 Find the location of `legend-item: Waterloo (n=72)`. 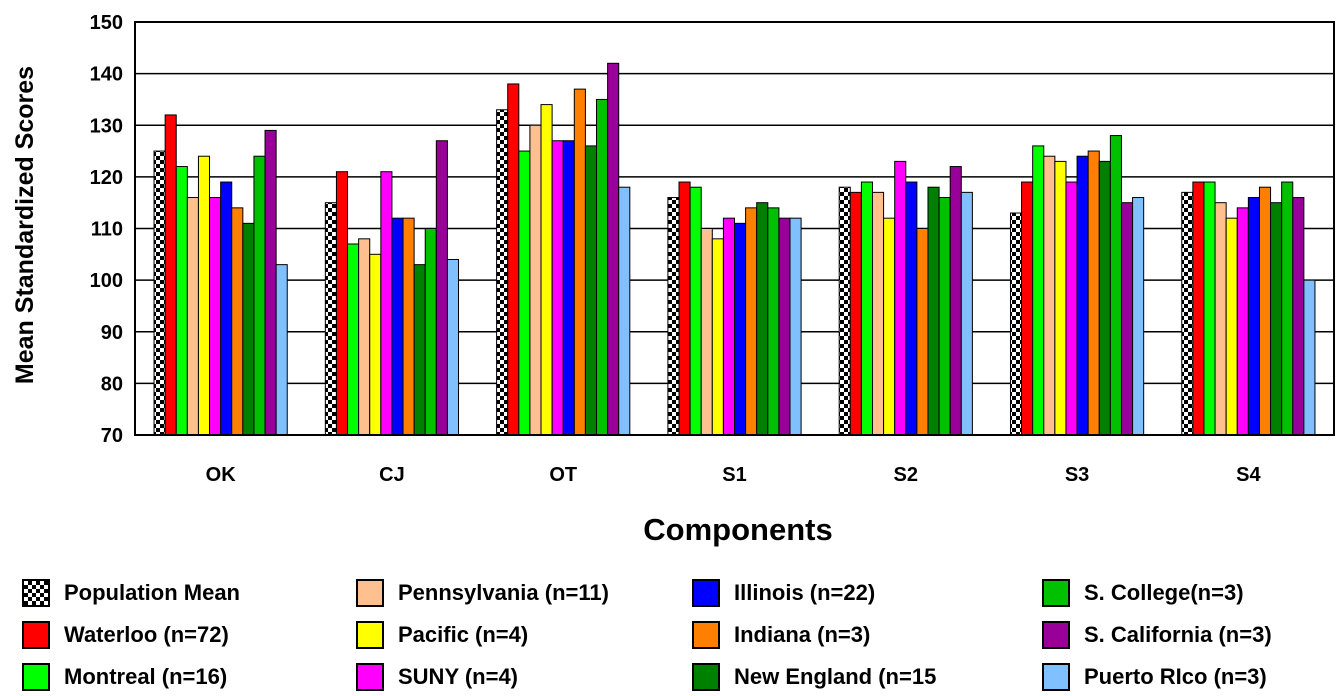

legend-item: Waterloo (n=72) is located at coordinates (125, 635).